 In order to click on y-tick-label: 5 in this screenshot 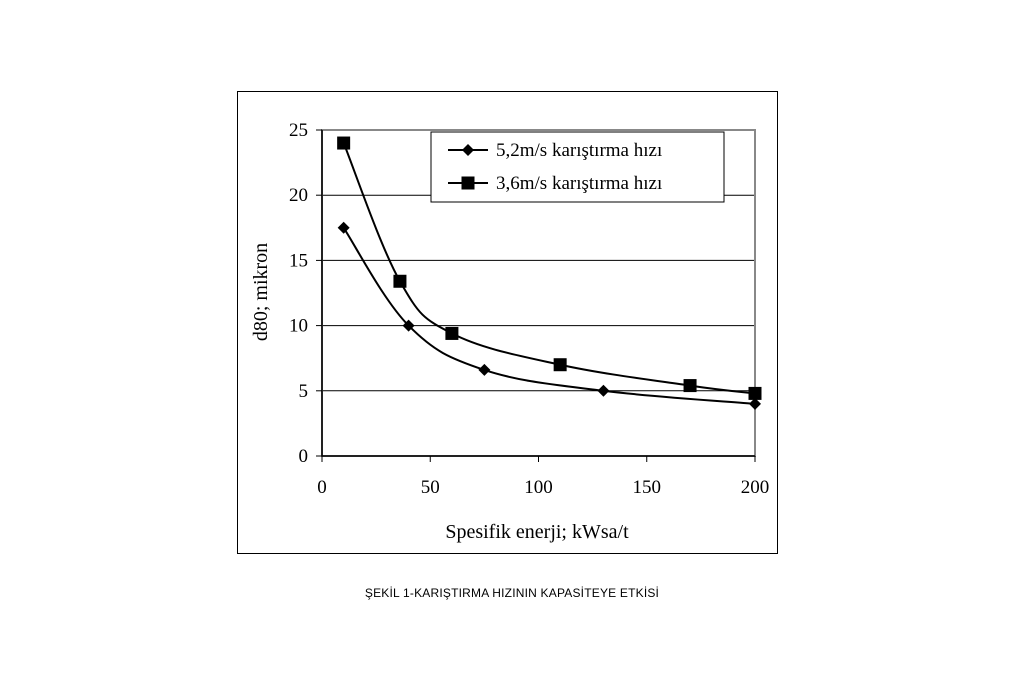, I will do `click(304, 391)`.